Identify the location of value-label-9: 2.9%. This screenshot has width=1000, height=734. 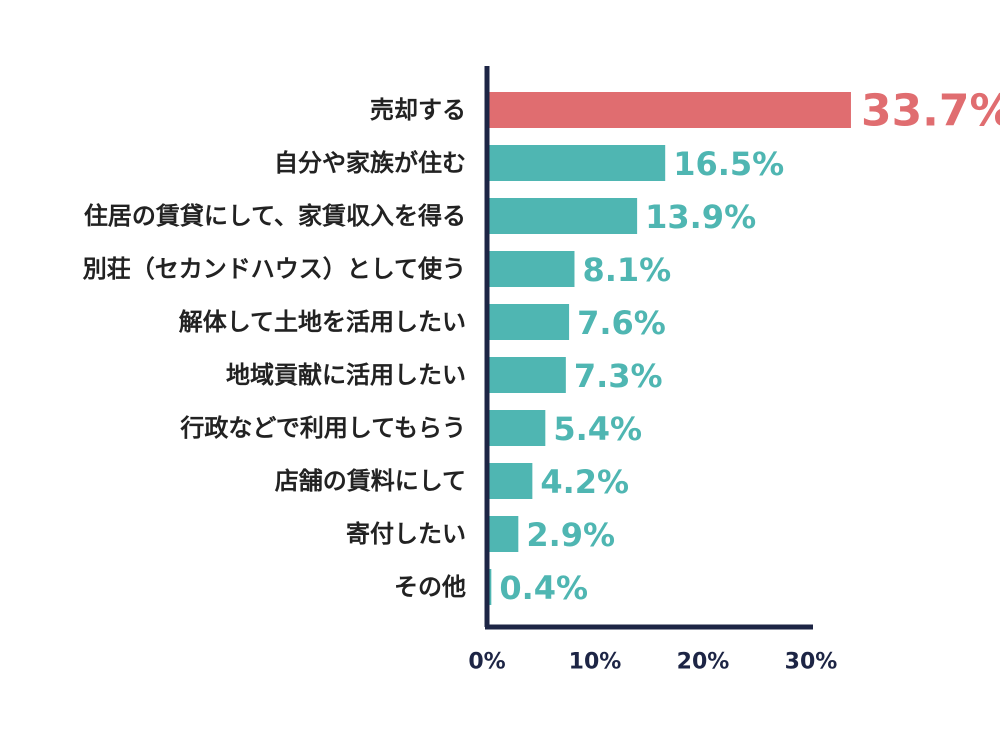
(570, 535).